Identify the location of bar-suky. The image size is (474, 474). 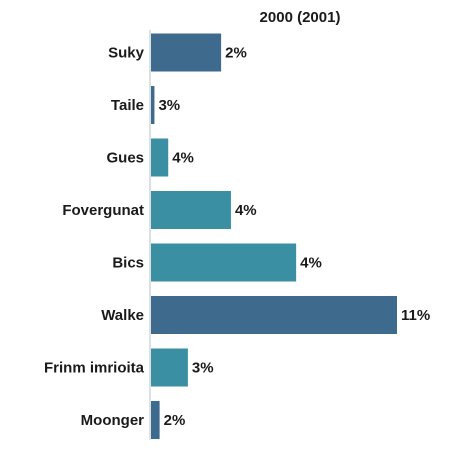
(186, 52).